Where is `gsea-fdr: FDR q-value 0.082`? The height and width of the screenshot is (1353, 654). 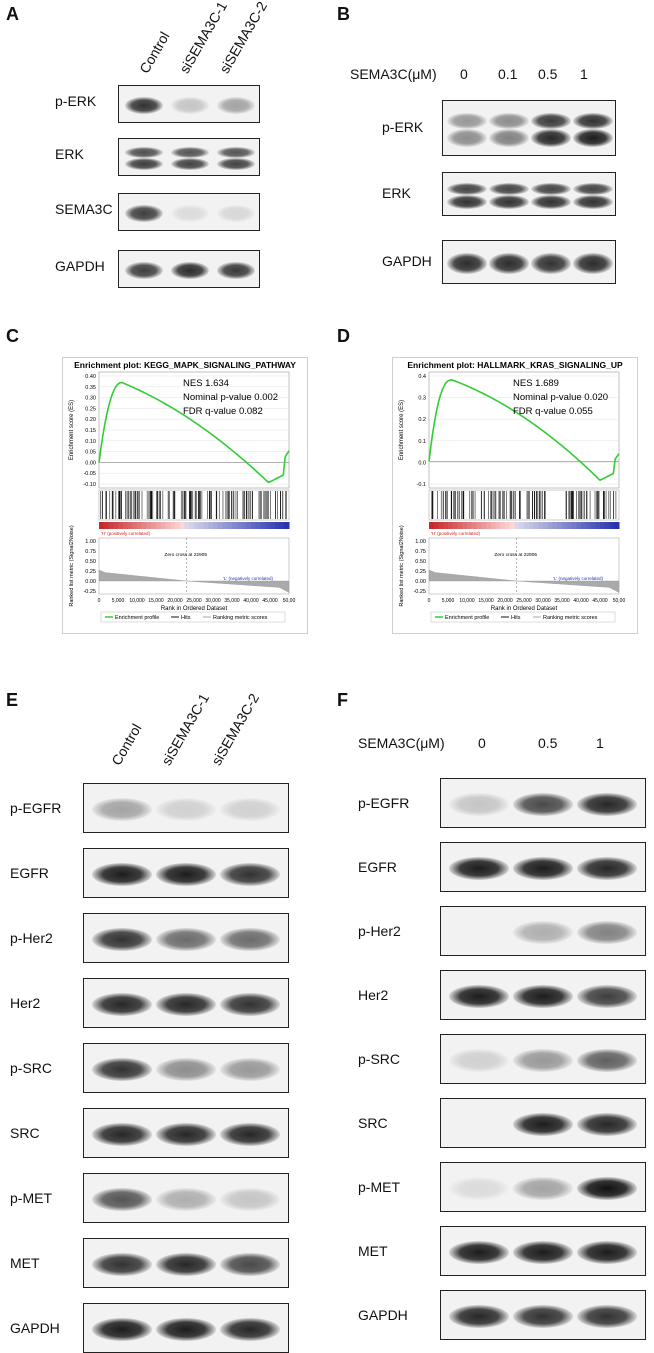 gsea-fdr: FDR q-value 0.082 is located at coordinates (223, 411).